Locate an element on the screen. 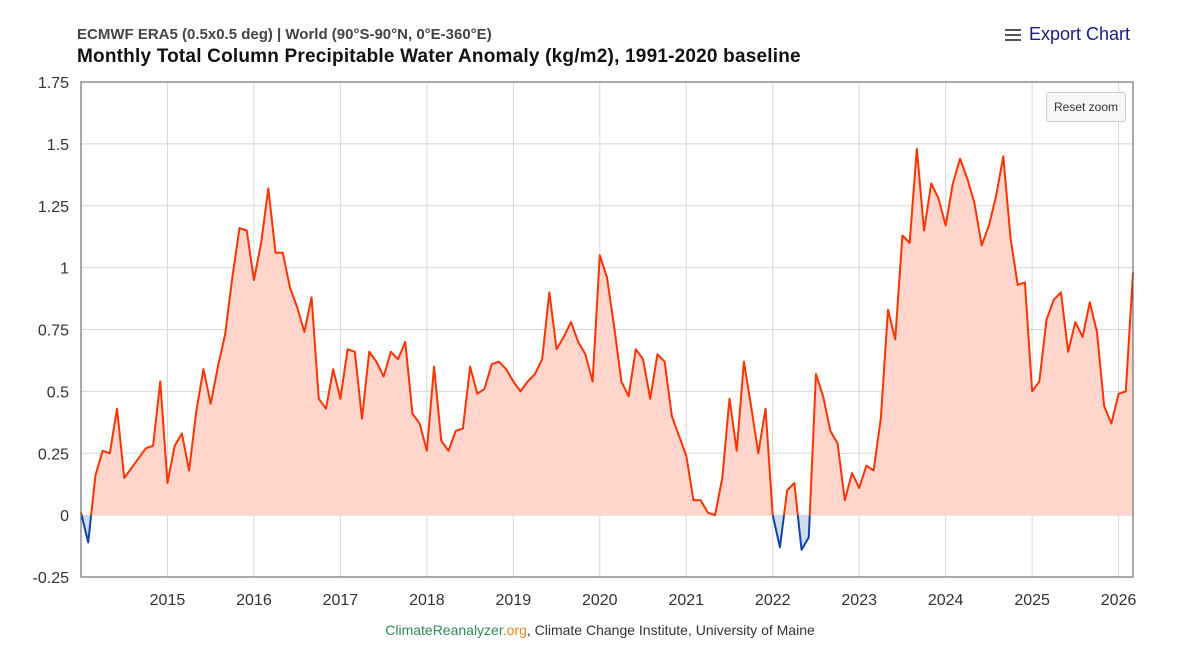  credits-org: .org is located at coordinates (514, 630).